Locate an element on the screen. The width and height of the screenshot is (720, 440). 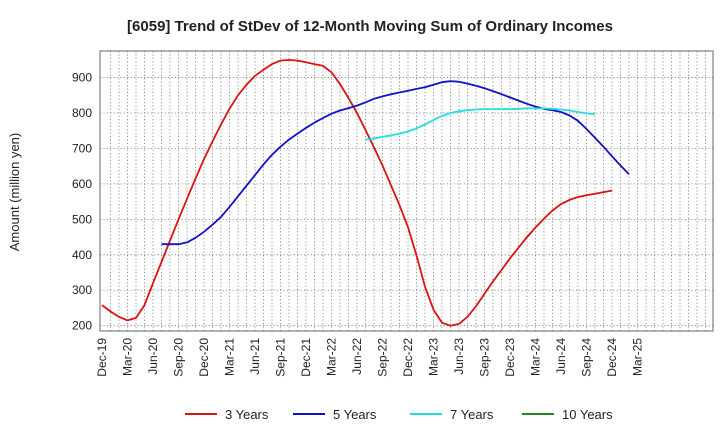
x-tick-label: Jun-20 is located at coordinates (153, 356).